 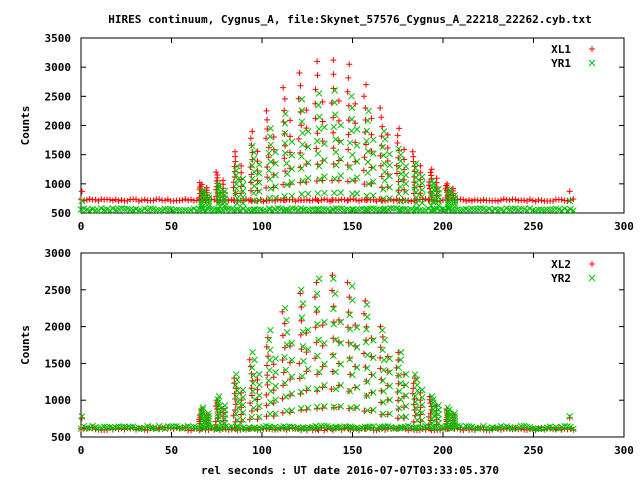 What do you see at coordinates (171, 226) in the screenshot?
I see `x-tick-label: 50` at bounding box center [171, 226].